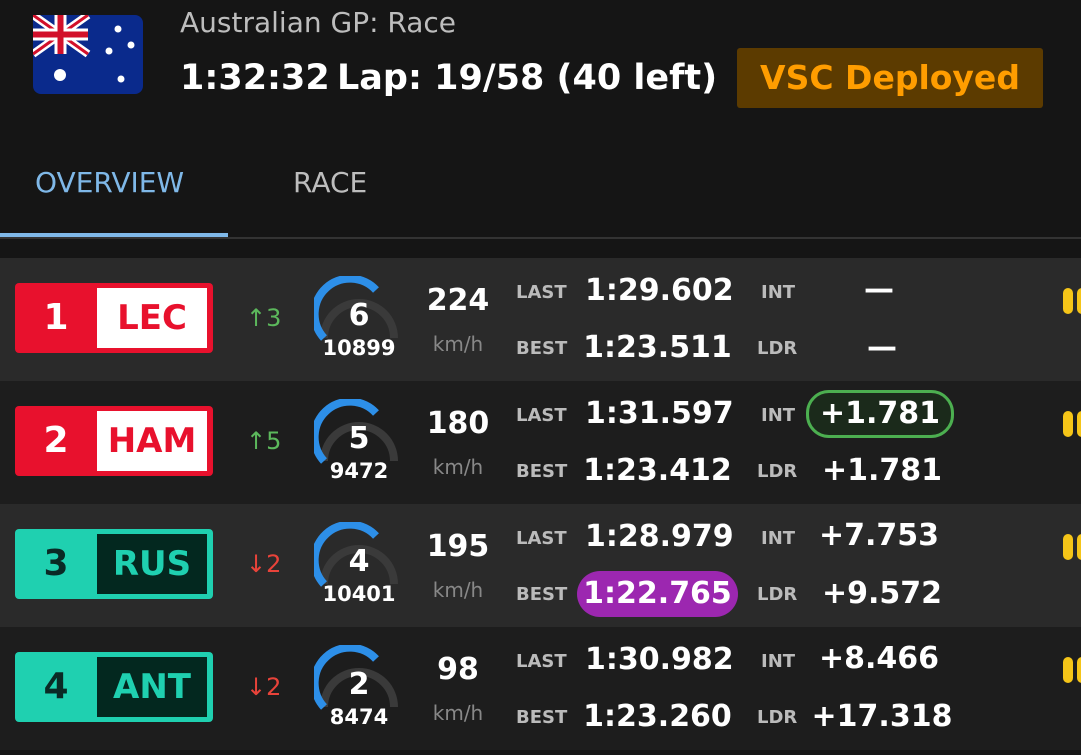  I want to click on leader-gap: —, so click(882, 347).